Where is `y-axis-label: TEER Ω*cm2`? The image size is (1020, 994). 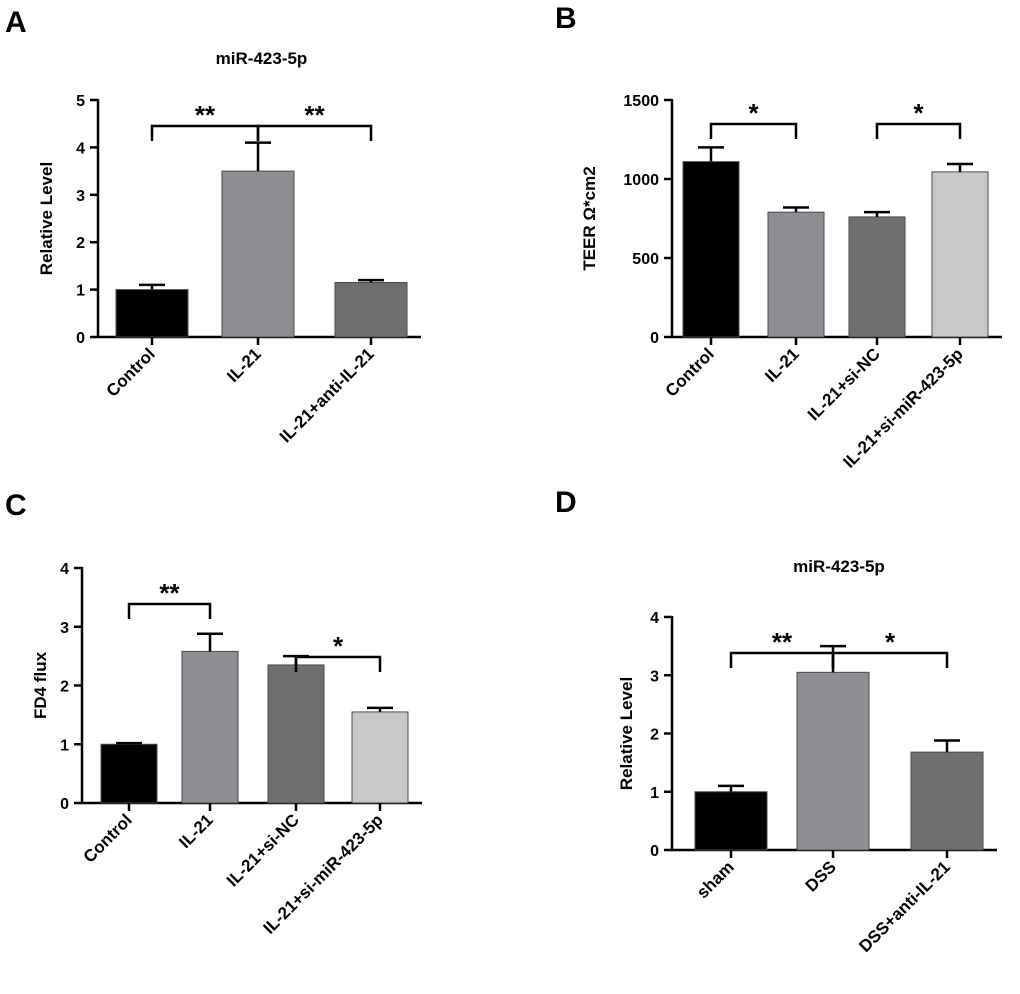
y-axis-label: TEER Ω*cm2 is located at coordinates (589, 218).